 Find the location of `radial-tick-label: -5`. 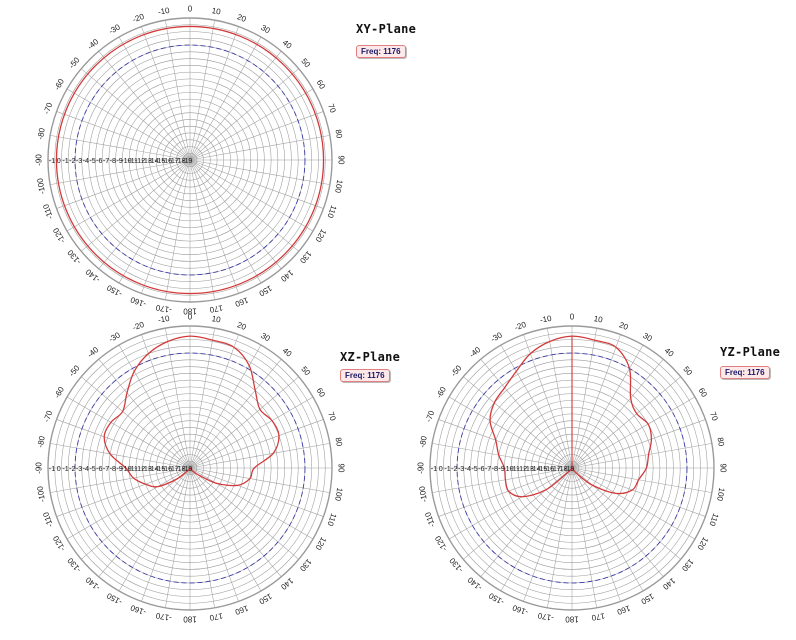

radial-tick-label: -5 is located at coordinates (92, 160).